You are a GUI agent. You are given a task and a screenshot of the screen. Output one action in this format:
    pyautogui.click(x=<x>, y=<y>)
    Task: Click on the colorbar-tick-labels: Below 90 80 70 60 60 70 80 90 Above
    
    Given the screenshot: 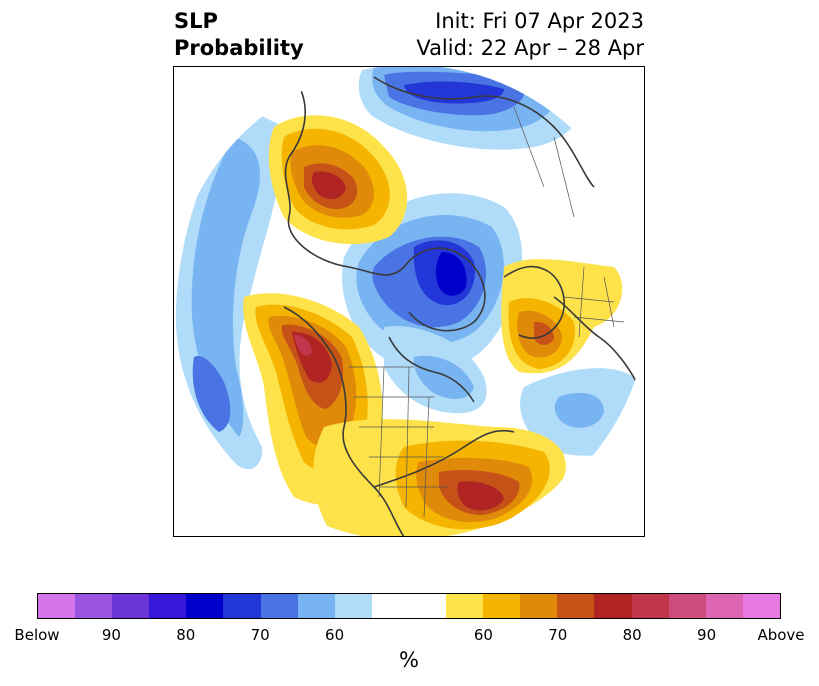 What is the action you would take?
    pyautogui.click(x=409, y=636)
    